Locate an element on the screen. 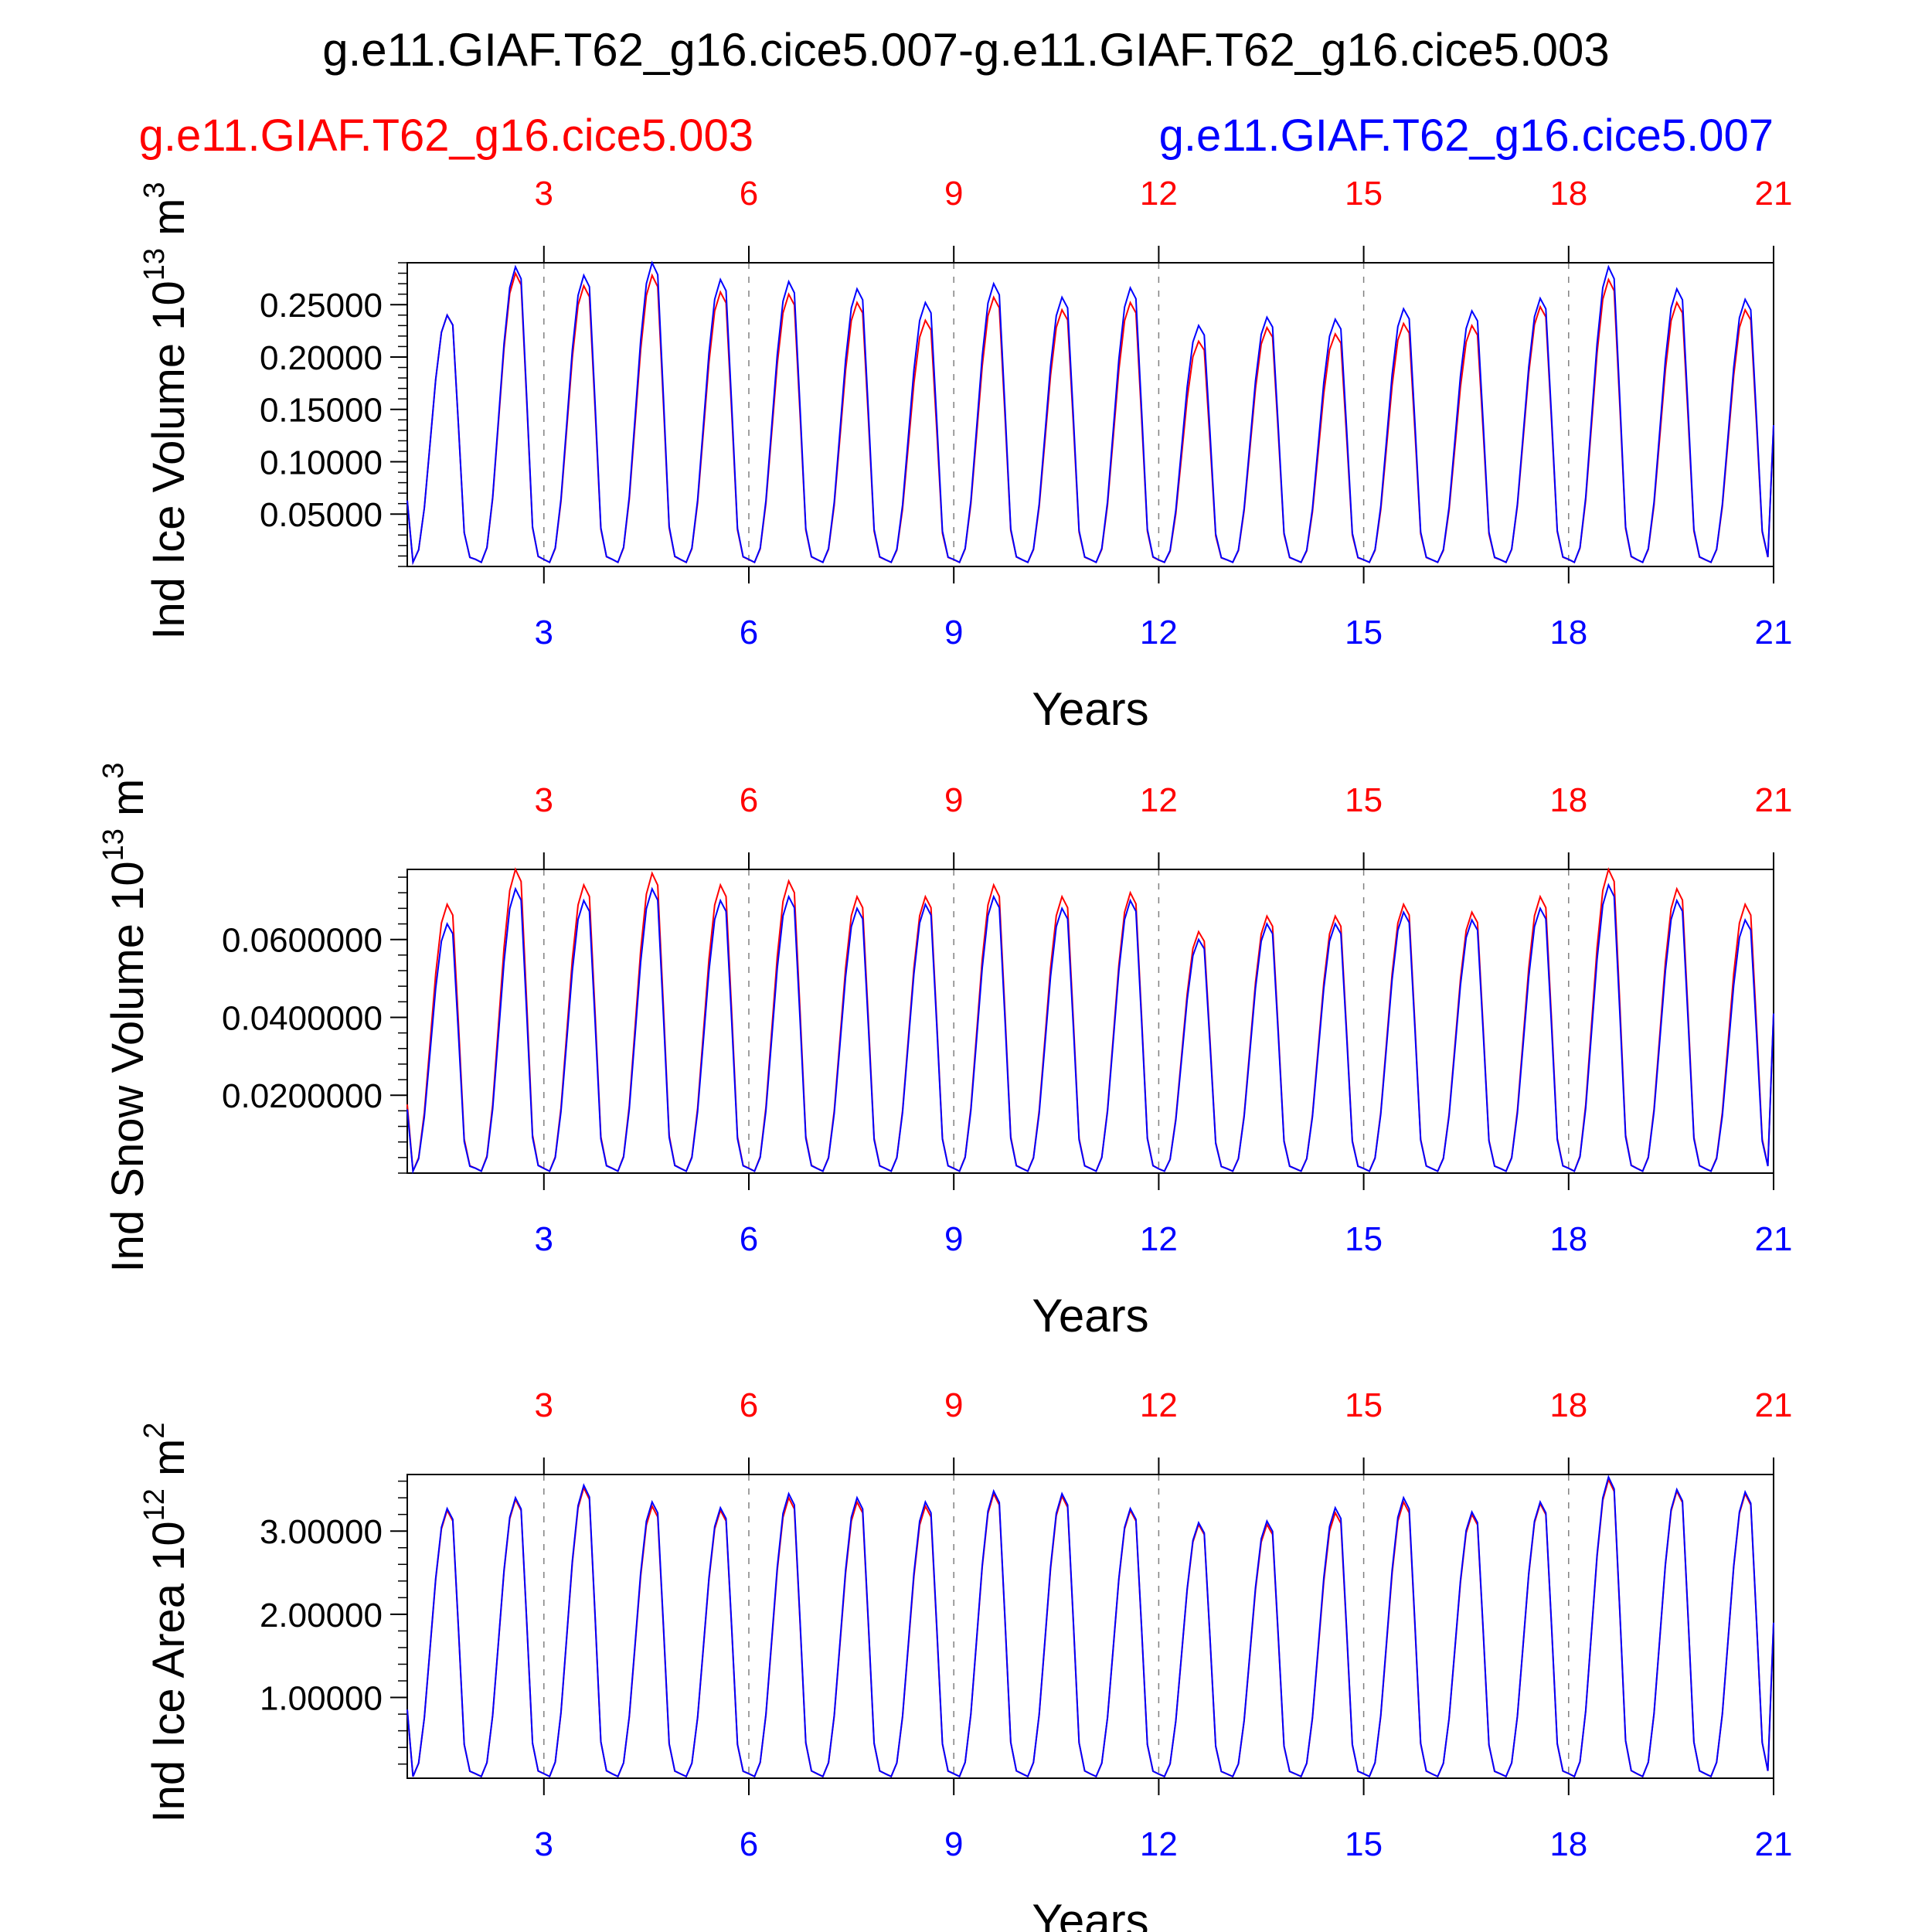 The width and height of the screenshot is (1932, 1932). y-tick-label: 0.0400000 is located at coordinates (303, 1018).